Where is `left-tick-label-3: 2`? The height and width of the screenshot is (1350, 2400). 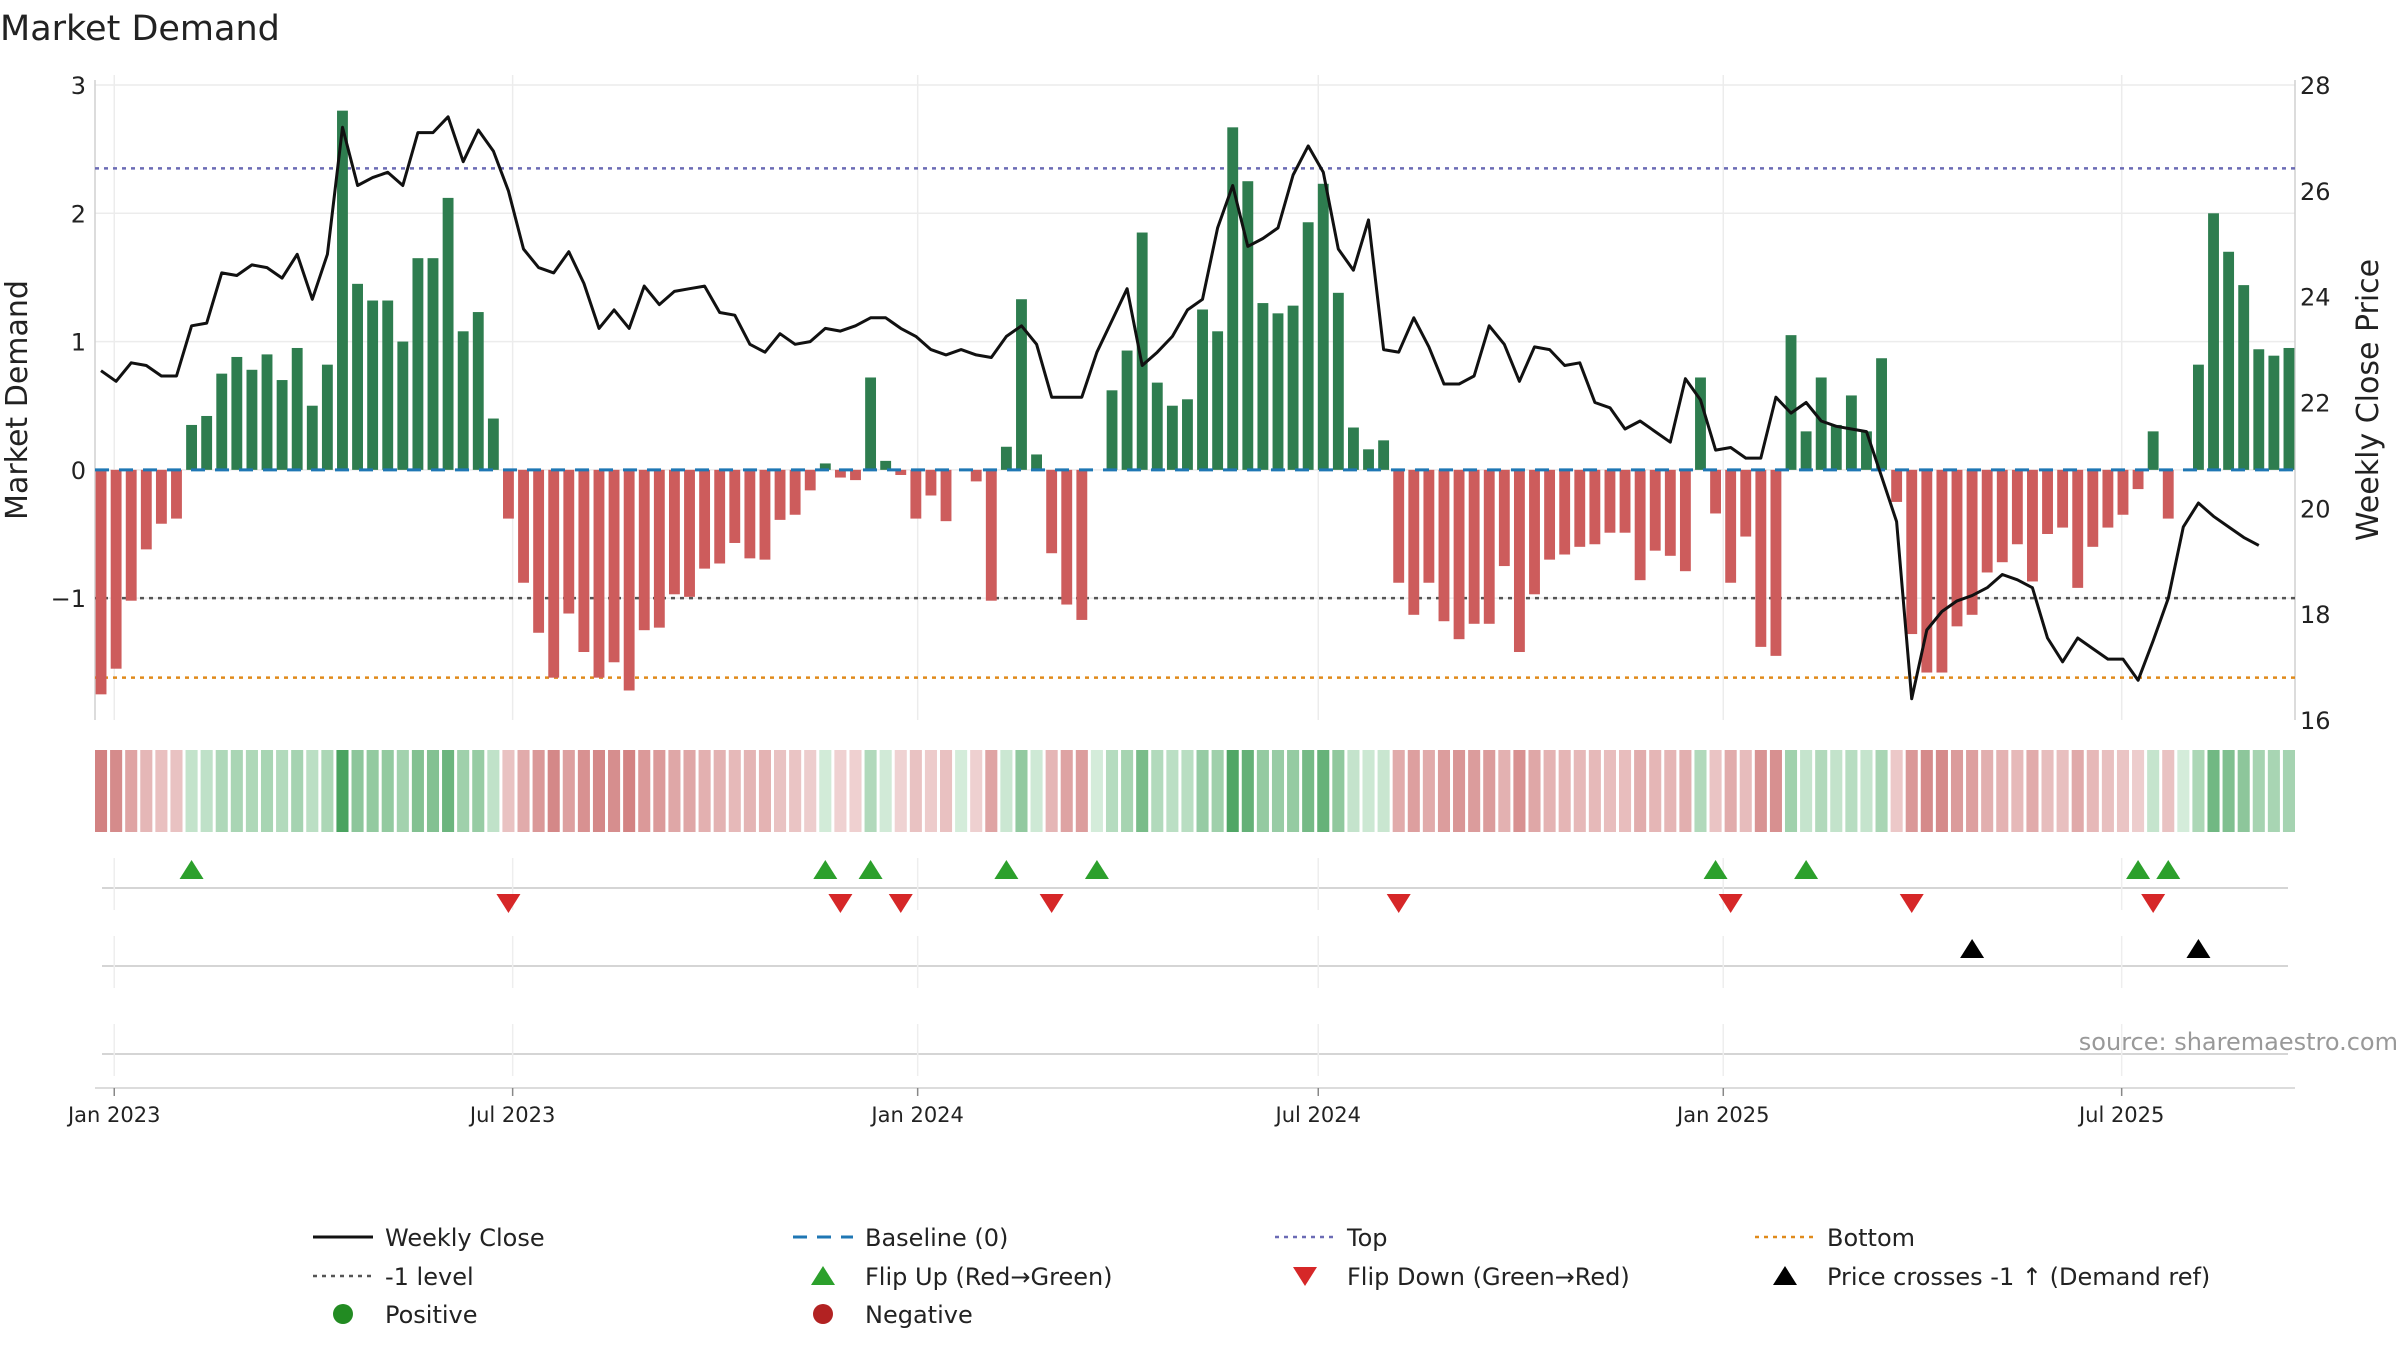
left-tick-label-3: 2 is located at coordinates (78, 214).